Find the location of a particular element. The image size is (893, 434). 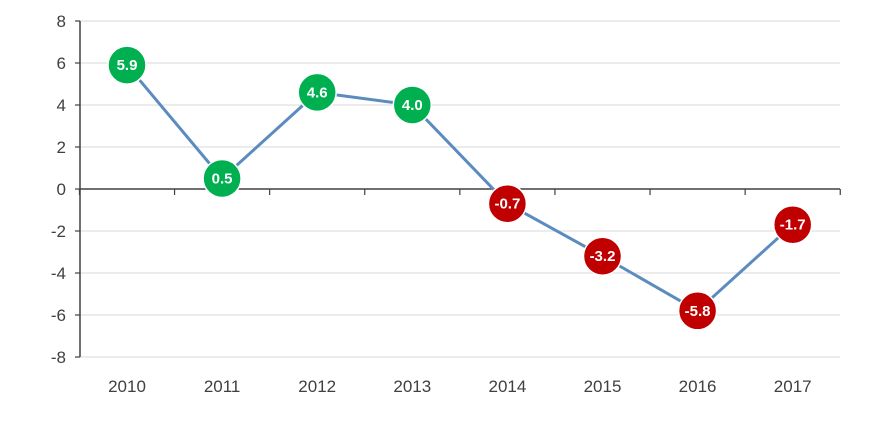

data-point-label: -3.2 is located at coordinates (603, 256).